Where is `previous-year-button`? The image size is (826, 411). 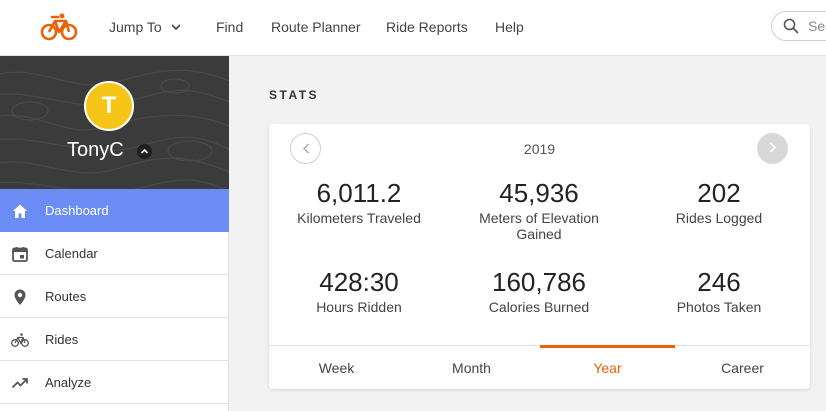 previous-year-button is located at coordinates (305, 148).